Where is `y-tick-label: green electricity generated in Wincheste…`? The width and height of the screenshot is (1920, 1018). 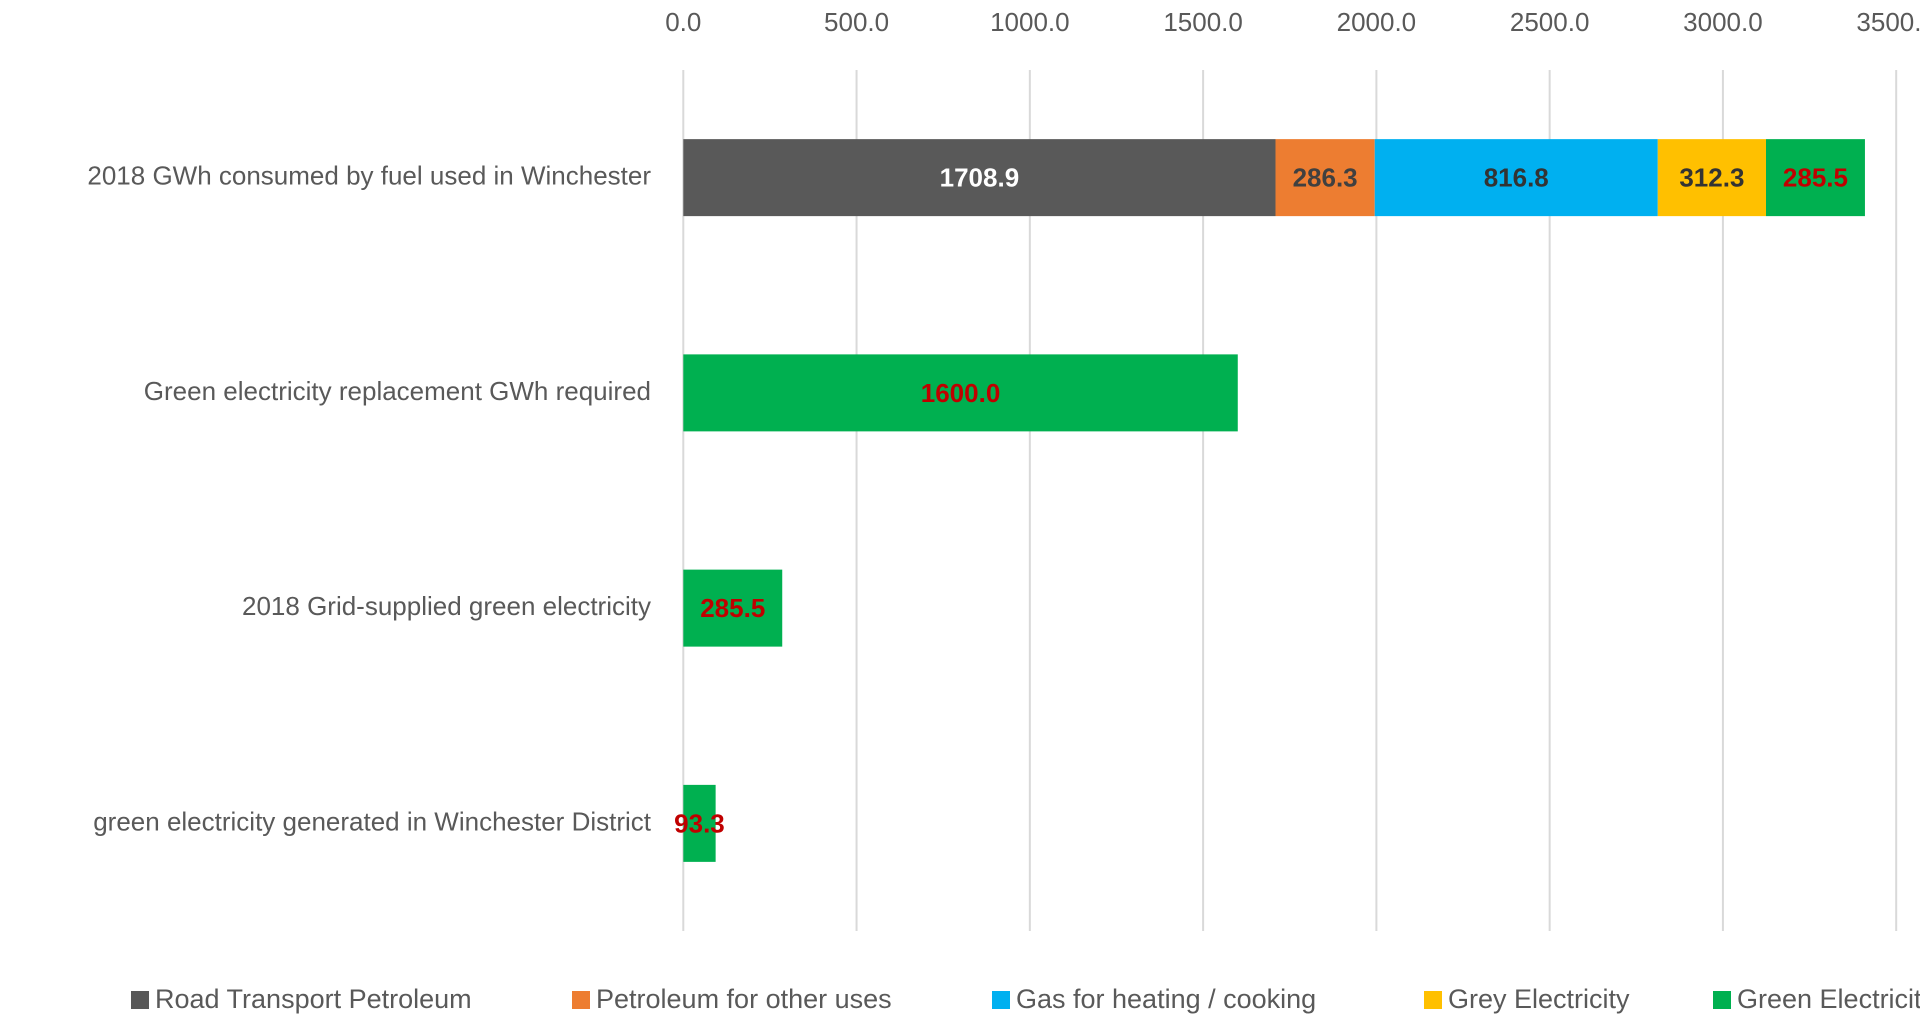 y-tick-label: green electricity generated in Wincheste… is located at coordinates (372, 821).